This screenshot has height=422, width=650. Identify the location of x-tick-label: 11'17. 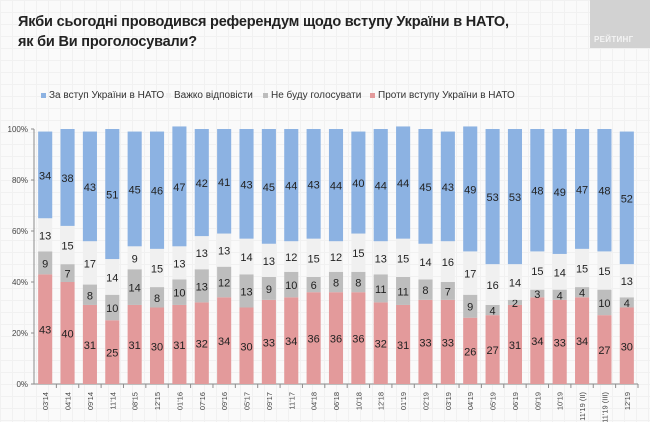
(291, 401).